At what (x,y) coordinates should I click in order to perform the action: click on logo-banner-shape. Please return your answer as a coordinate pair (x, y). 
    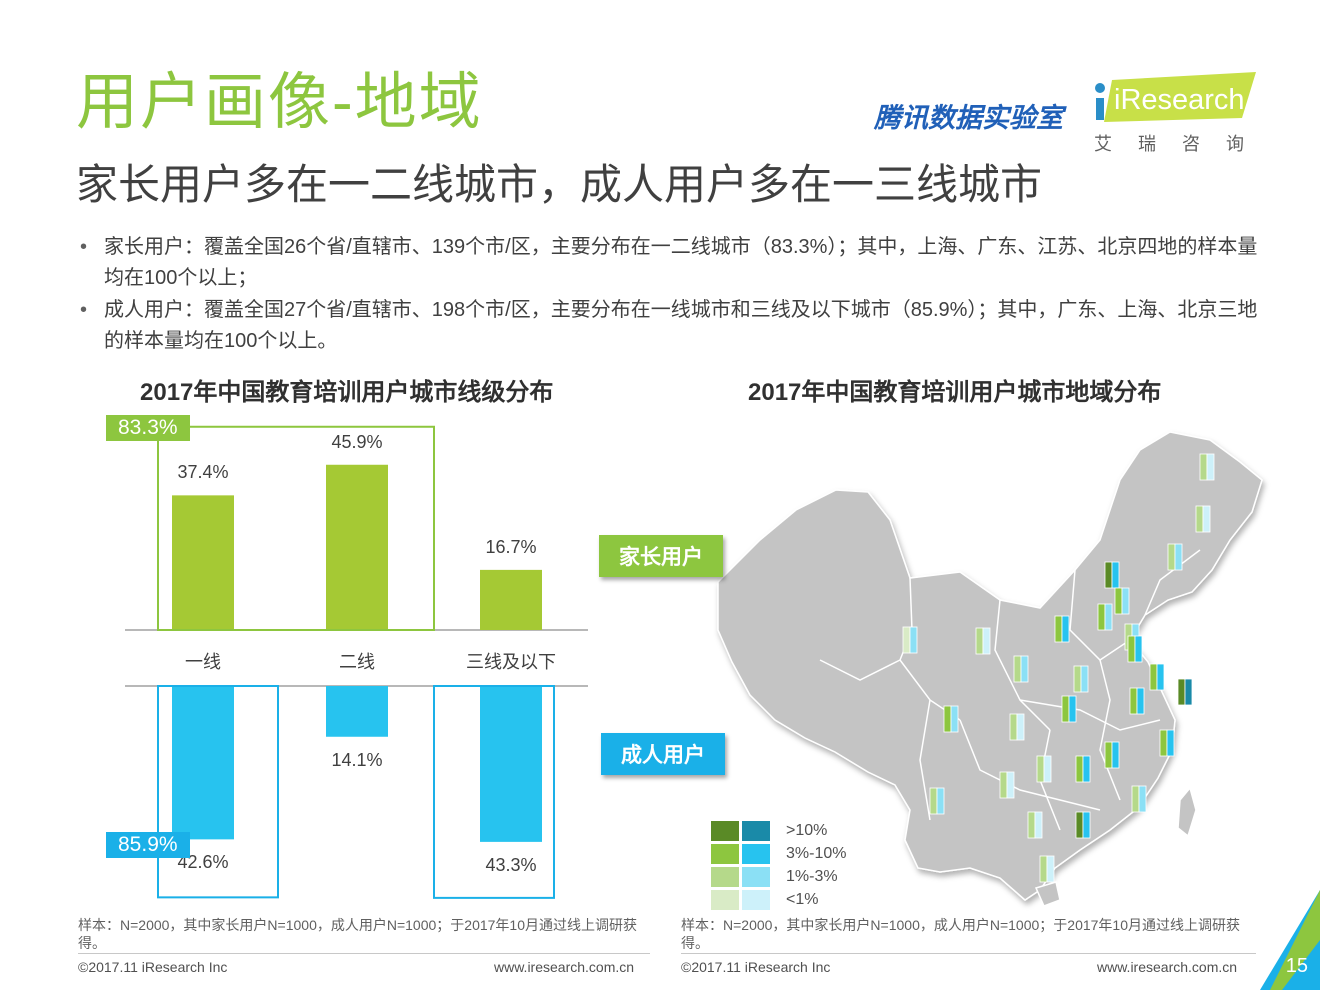
    Looking at the image, I should click on (1180, 97).